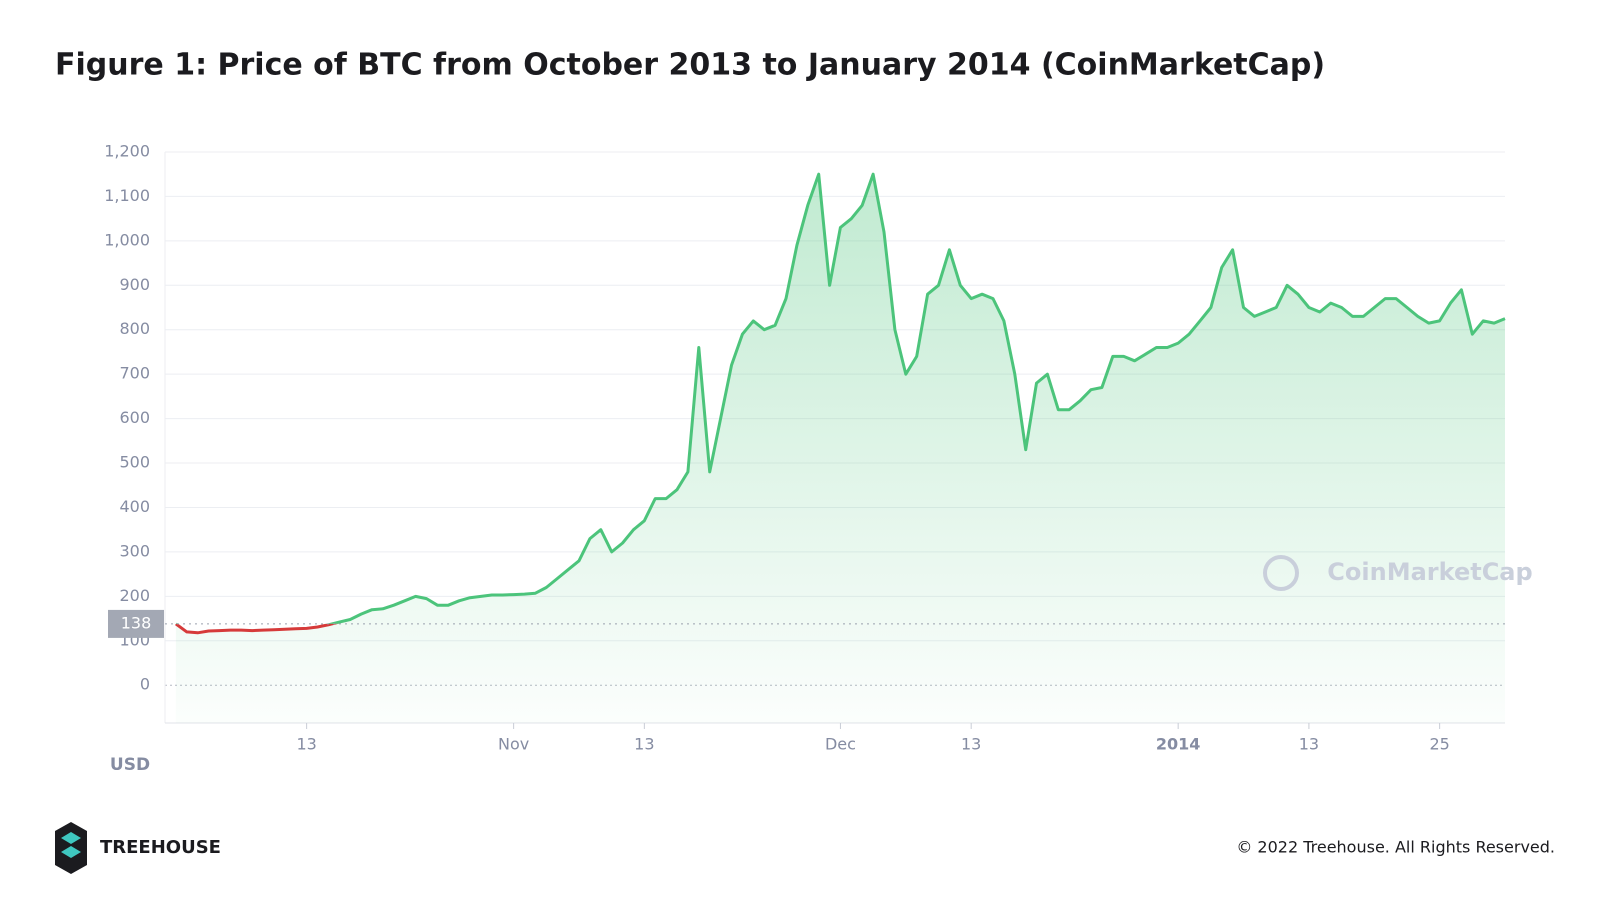  I want to click on y-axis-label: USD, so click(130, 765).